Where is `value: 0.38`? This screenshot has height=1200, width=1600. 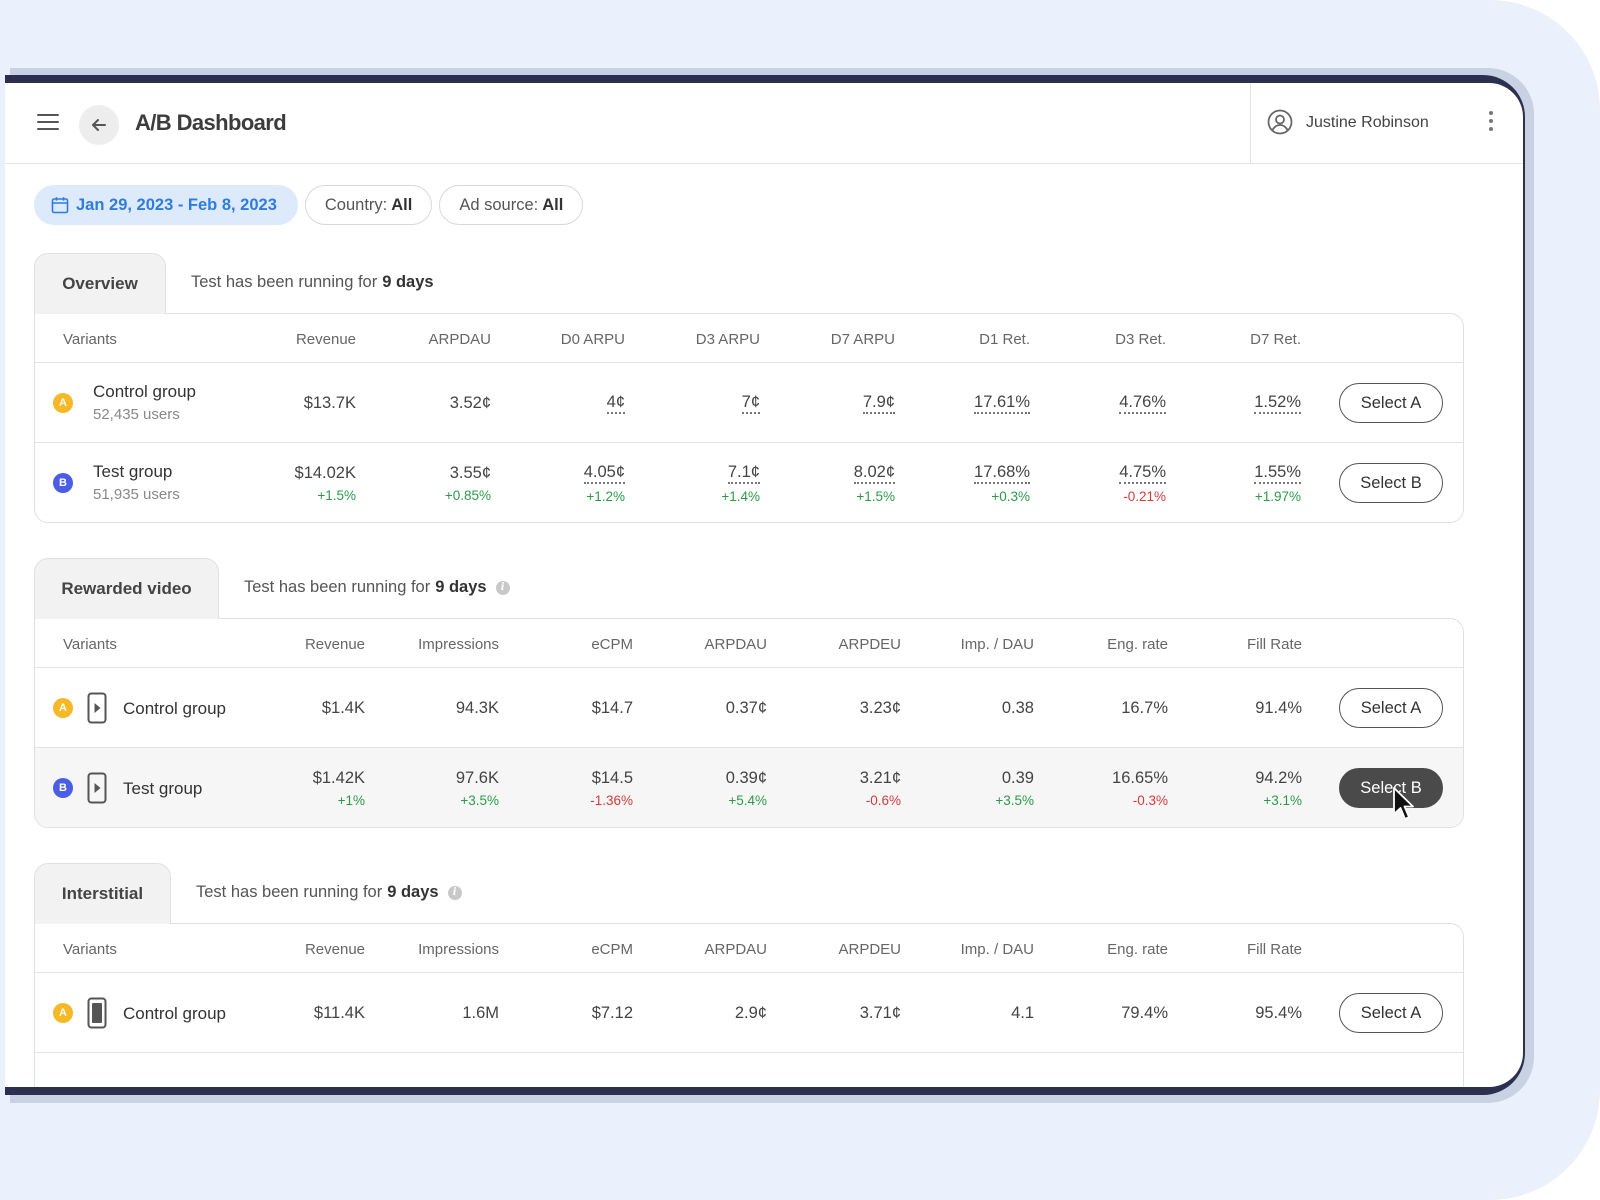 value: 0.38 is located at coordinates (1017, 708).